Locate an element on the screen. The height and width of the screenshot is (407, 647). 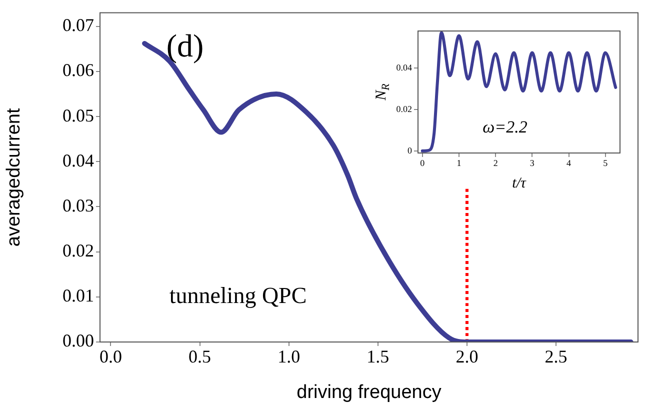
y-tick-label: 0.05 is located at coordinates (78, 115).